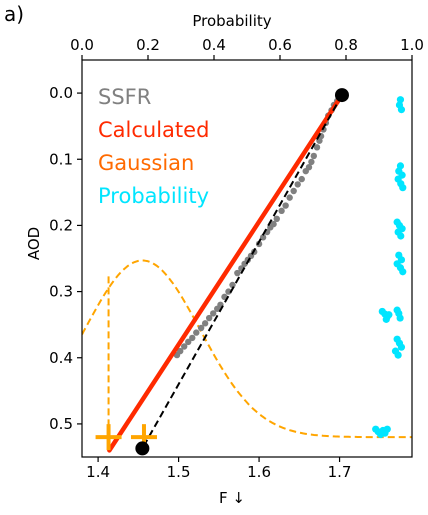 This screenshot has height=515, width=428. Describe the element at coordinates (153, 146) in the screenshot. I see `legend-layer: SSFR Calculated Gaussian Probability` at that location.